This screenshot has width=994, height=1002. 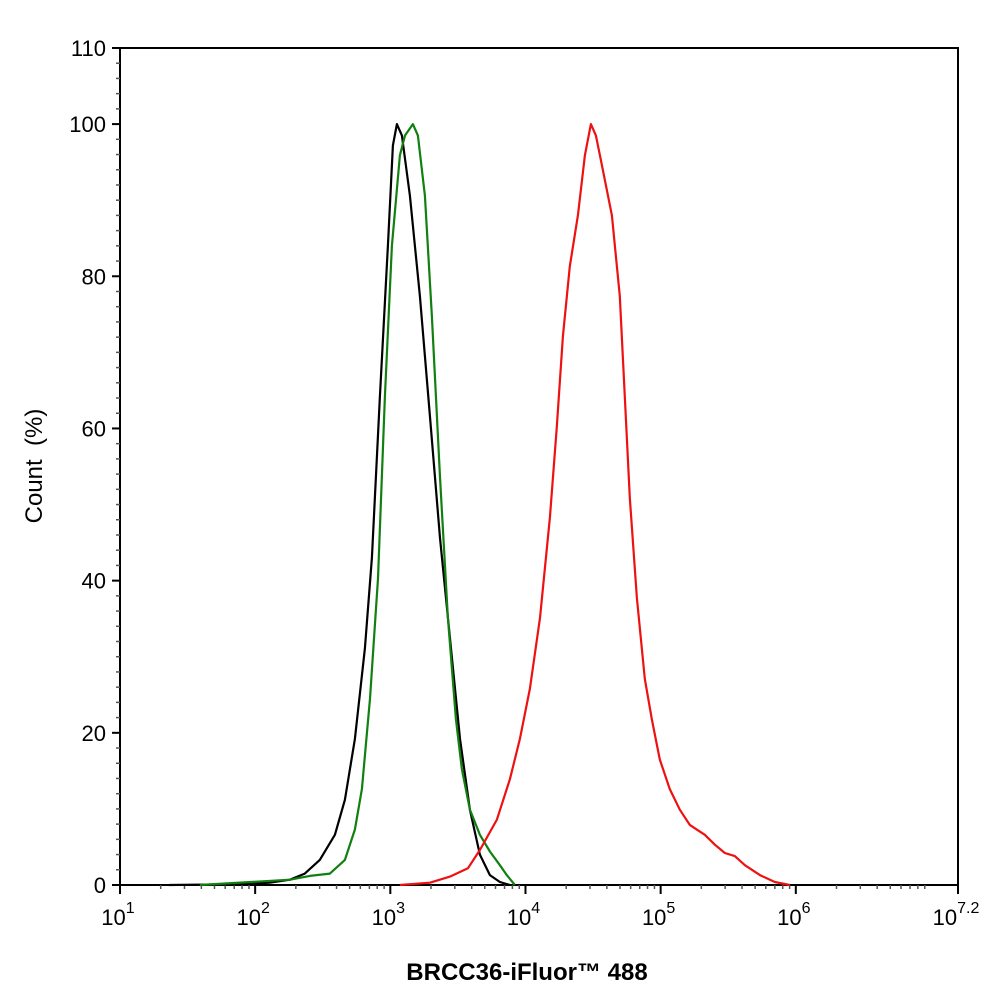 I want to click on x-tick-label: 10⁵, so click(x=658, y=915).